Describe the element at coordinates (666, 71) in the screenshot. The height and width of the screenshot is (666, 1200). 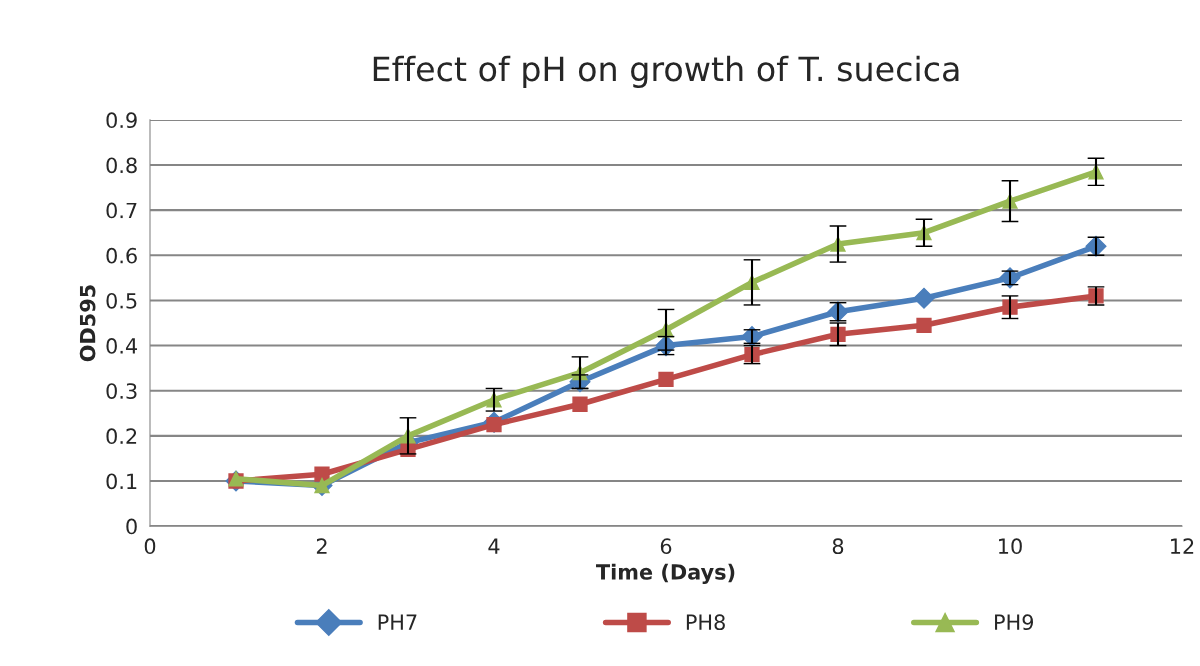
I see `chart-title: Effect of pH on growth of T. suecica` at that location.